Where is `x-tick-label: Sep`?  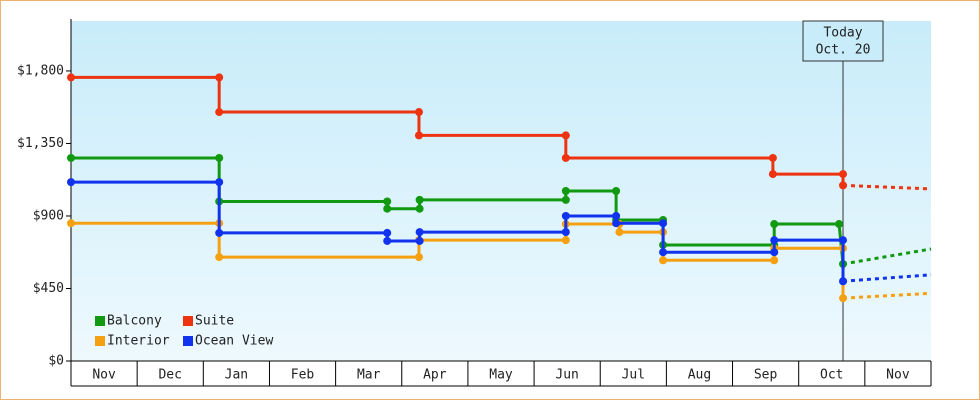 x-tick-label: Sep is located at coordinates (766, 375).